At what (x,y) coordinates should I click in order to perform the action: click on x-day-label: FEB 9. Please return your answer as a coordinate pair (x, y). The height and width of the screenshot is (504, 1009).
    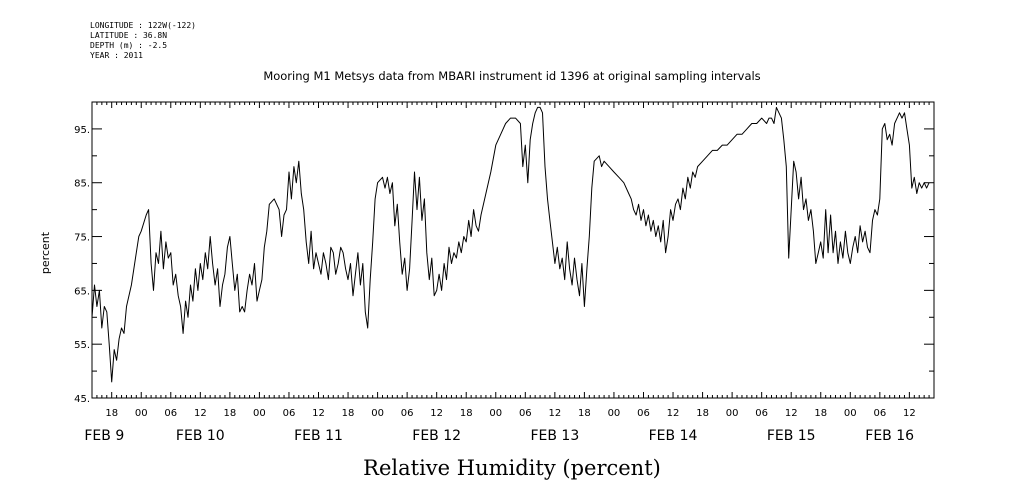
    Looking at the image, I should click on (104, 436).